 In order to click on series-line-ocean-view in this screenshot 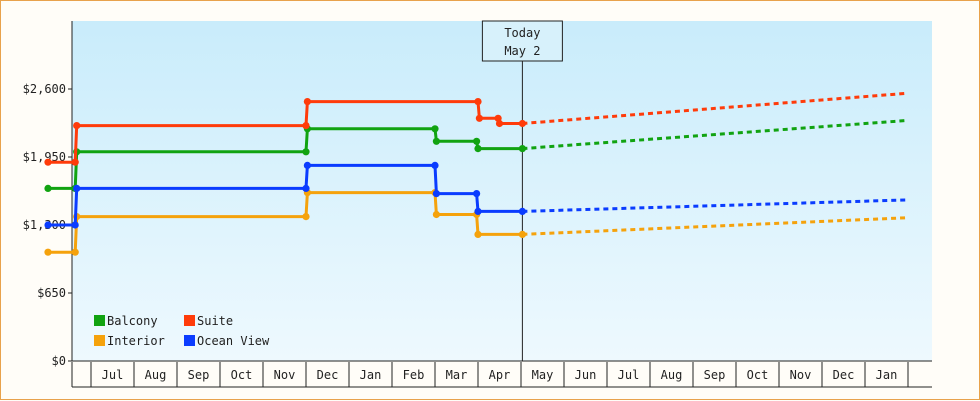, I will do `click(285, 195)`.